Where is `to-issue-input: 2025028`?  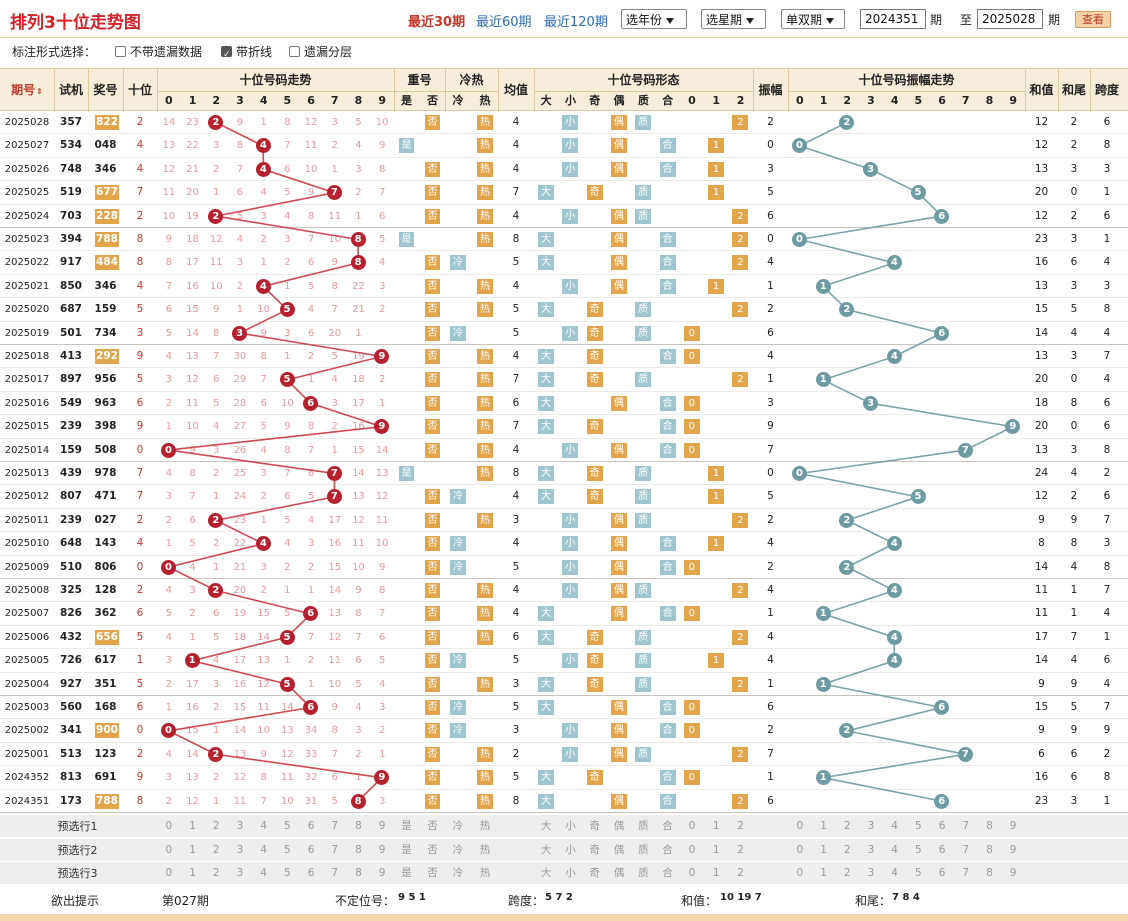
to-issue-input: 2025028 is located at coordinates (1010, 19).